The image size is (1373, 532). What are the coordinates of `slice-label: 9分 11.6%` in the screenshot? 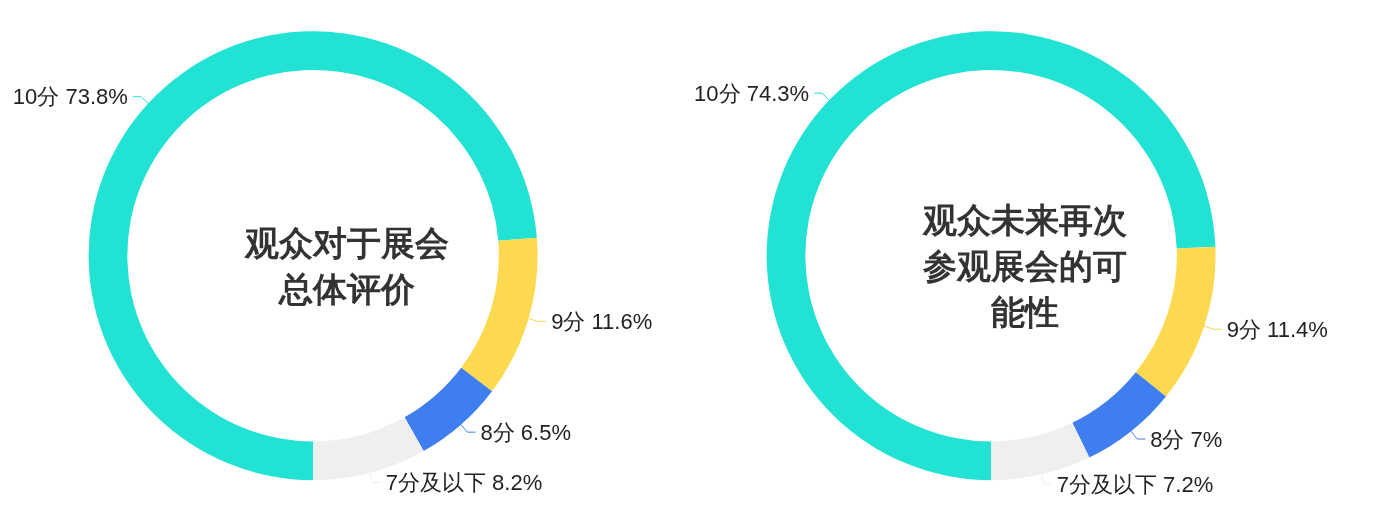 It's located at (602, 321).